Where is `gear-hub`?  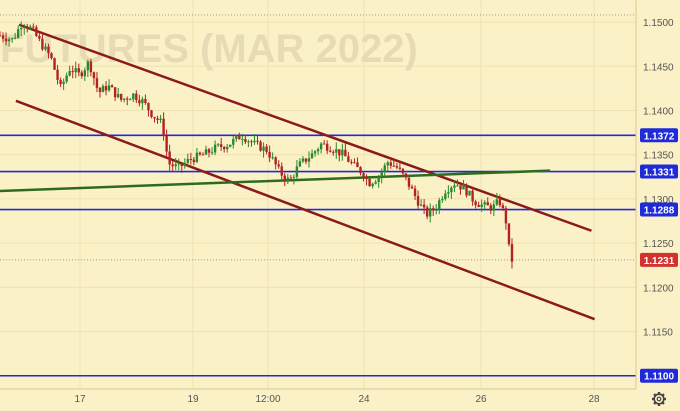
gear-hub is located at coordinates (659, 399).